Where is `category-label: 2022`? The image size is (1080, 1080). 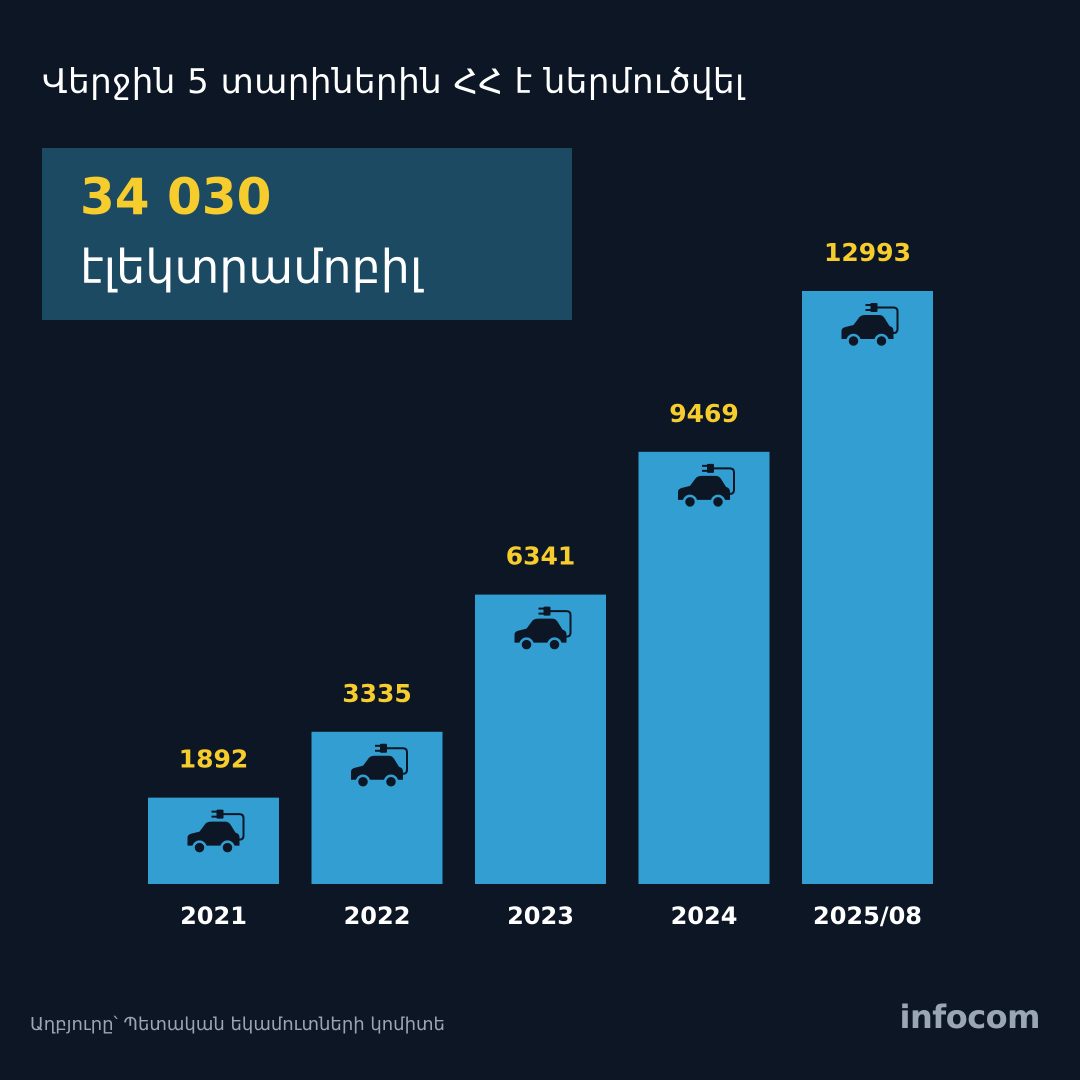
category-label: 2022 is located at coordinates (377, 916).